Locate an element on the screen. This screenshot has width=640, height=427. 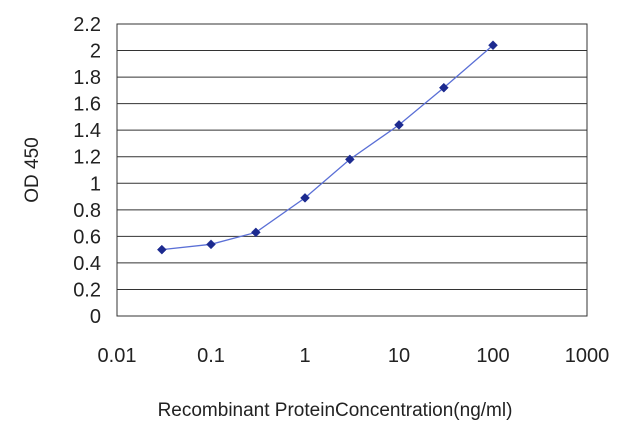
y-tick-label: 0 is located at coordinates (95, 317).